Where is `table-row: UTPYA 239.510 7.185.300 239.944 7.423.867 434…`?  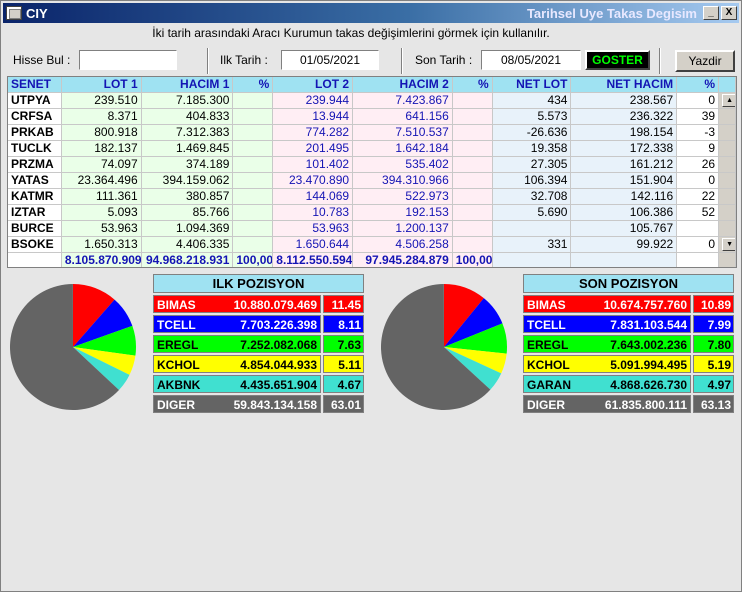
table-row: UTPYA 239.510 7.185.300 239.944 7.423.867 434… is located at coordinates (372, 101).